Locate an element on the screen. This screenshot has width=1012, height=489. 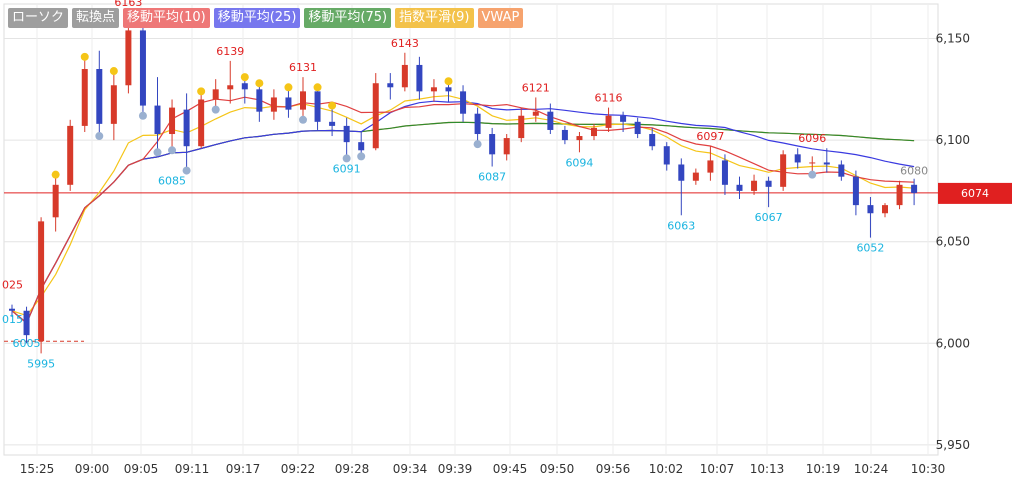
low-price-label: 6052 is located at coordinates (870, 248).